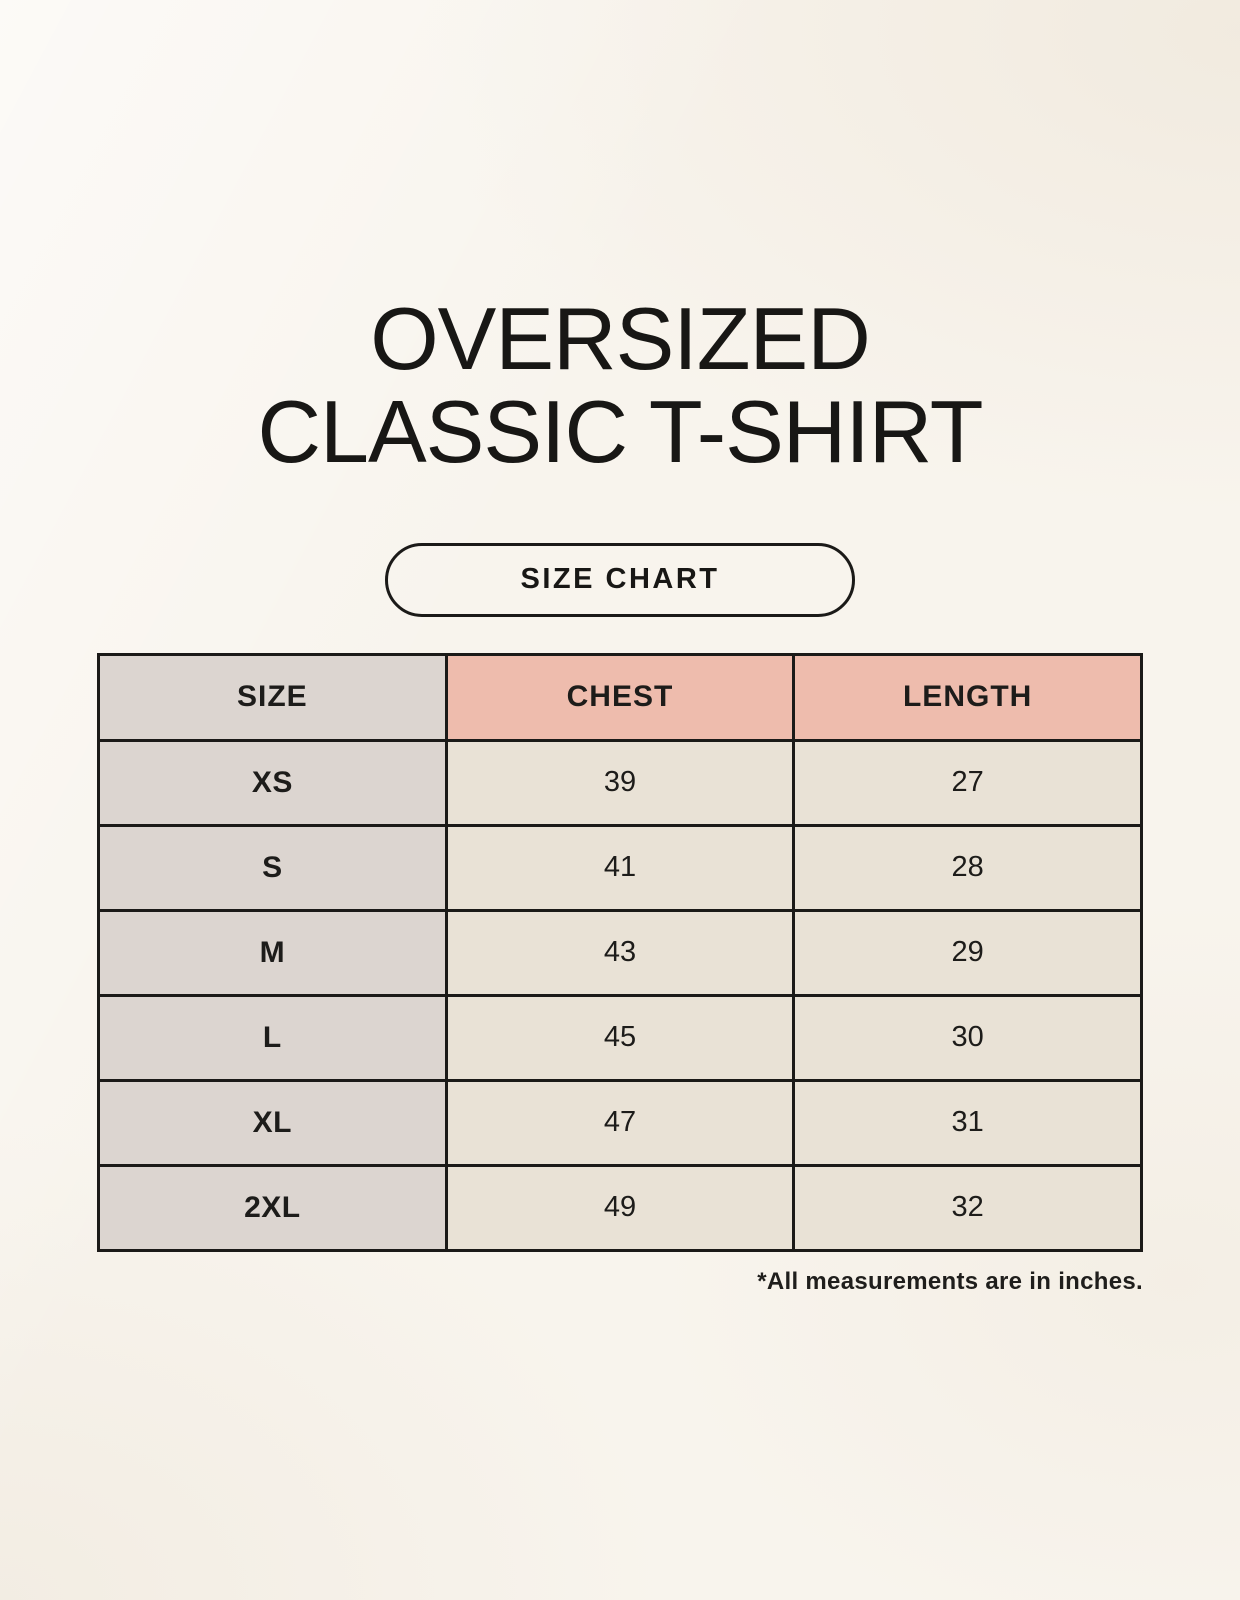 This screenshot has width=1240, height=1600. What do you see at coordinates (272, 1207) in the screenshot?
I see `size-cell: 2XL` at bounding box center [272, 1207].